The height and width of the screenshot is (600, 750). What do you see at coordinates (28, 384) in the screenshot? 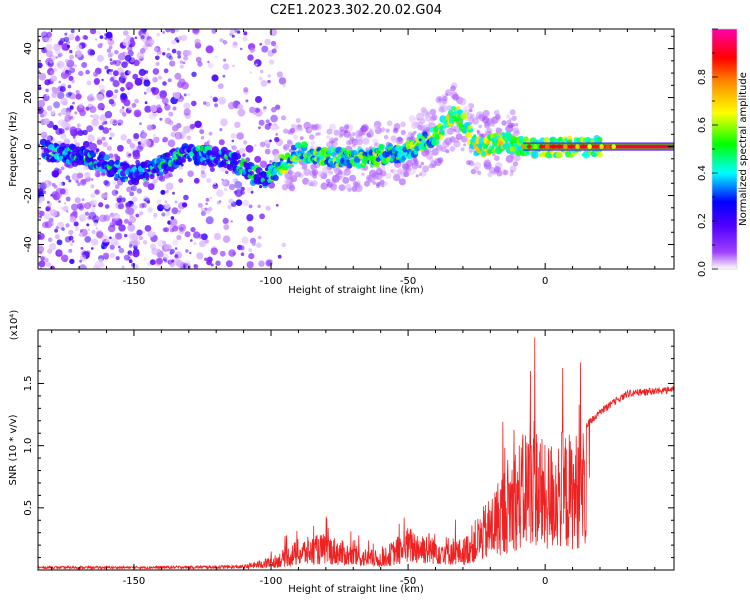
I see `y-tick-label: 1.5` at bounding box center [28, 384].